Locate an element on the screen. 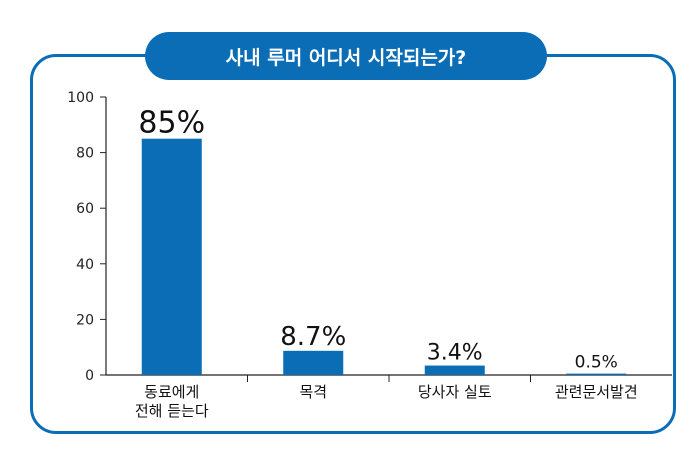 This screenshot has height=456, width=700. y-tick-label: 0 is located at coordinates (89, 376).